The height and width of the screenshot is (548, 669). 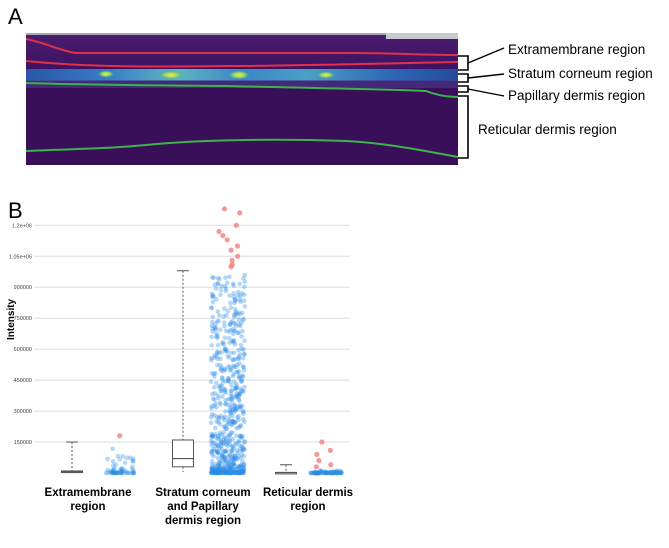 What do you see at coordinates (242, 34) in the screenshot?
I see `top-edge` at bounding box center [242, 34].